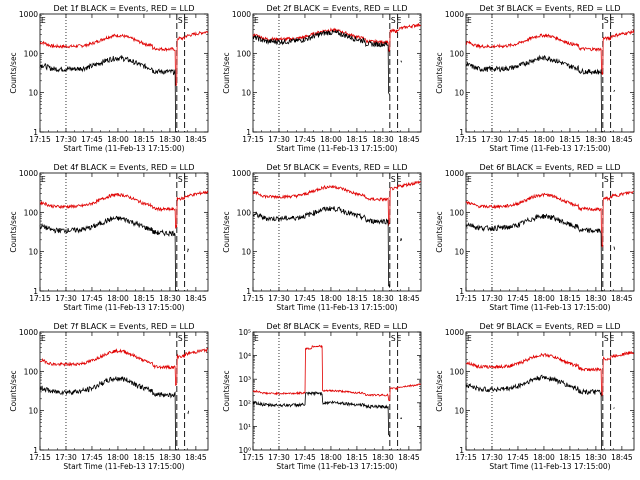 This screenshot has height=480, width=640. What do you see at coordinates (549, 326) in the screenshot?
I see `panel-title: Det 9f BLACK = Events, RED = LLD` at bounding box center [549, 326].